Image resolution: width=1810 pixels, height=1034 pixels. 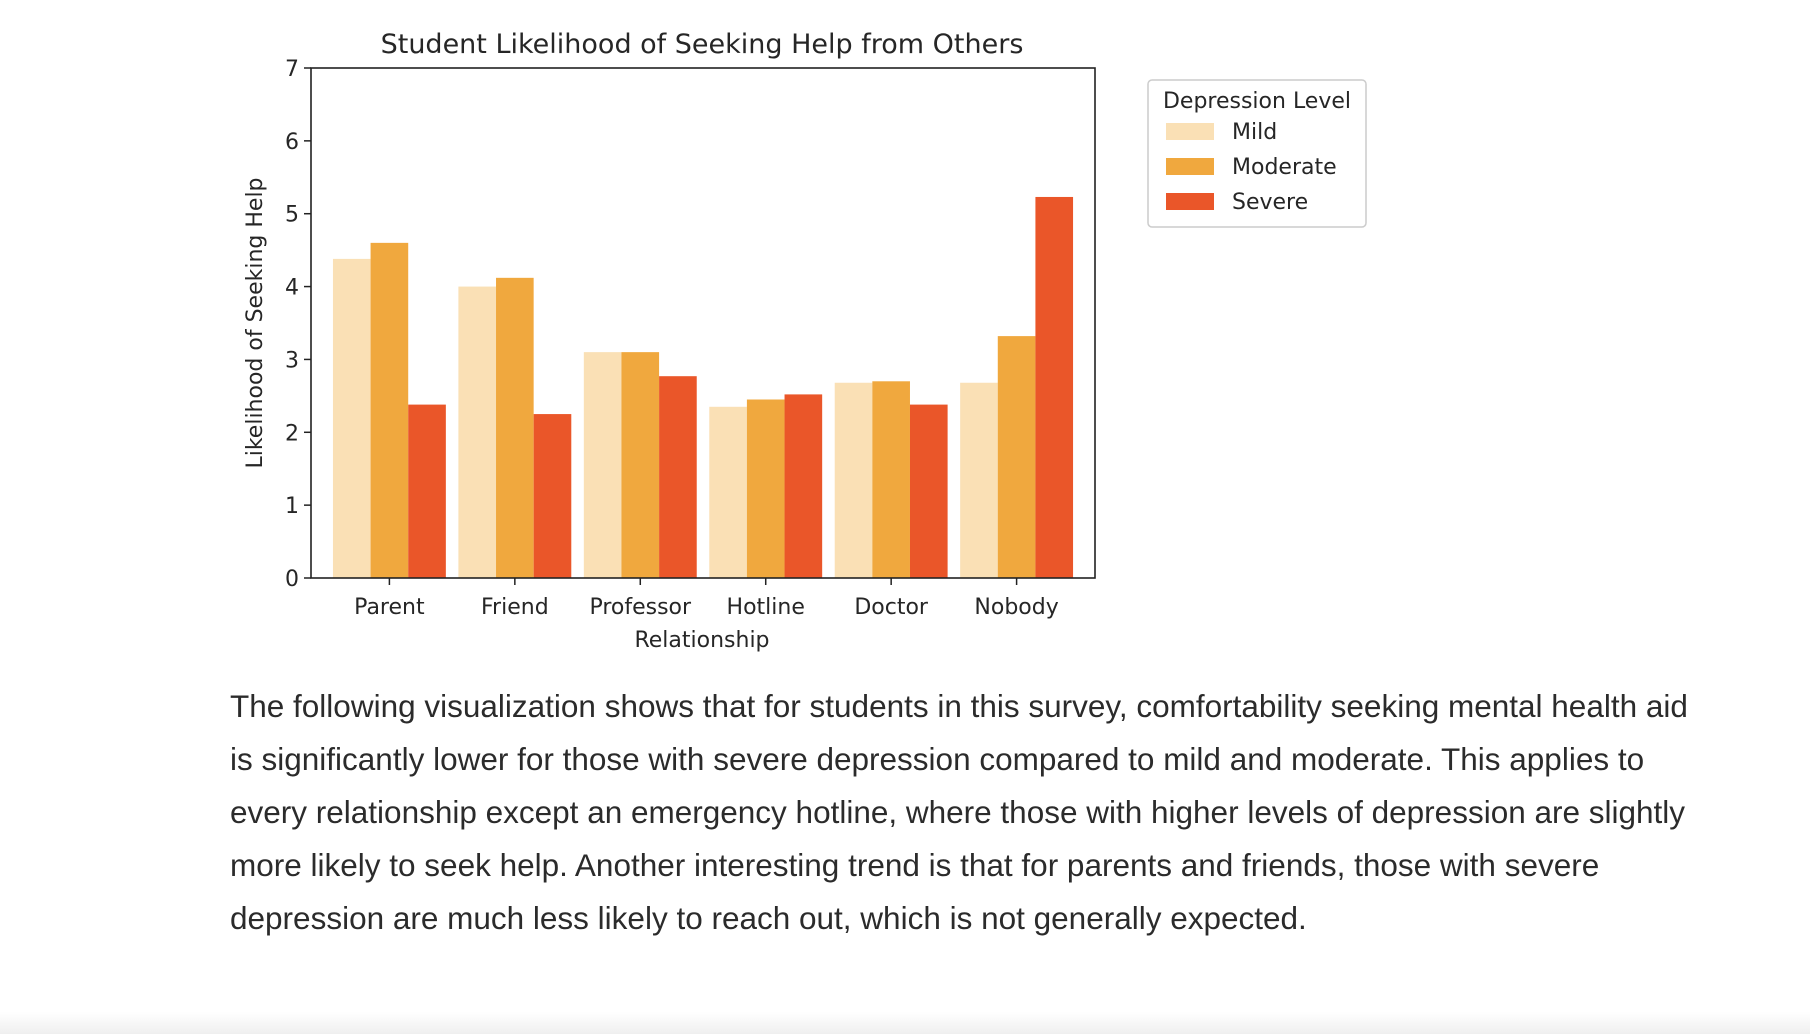 I want to click on y-tick-label: 0, so click(x=292, y=579).